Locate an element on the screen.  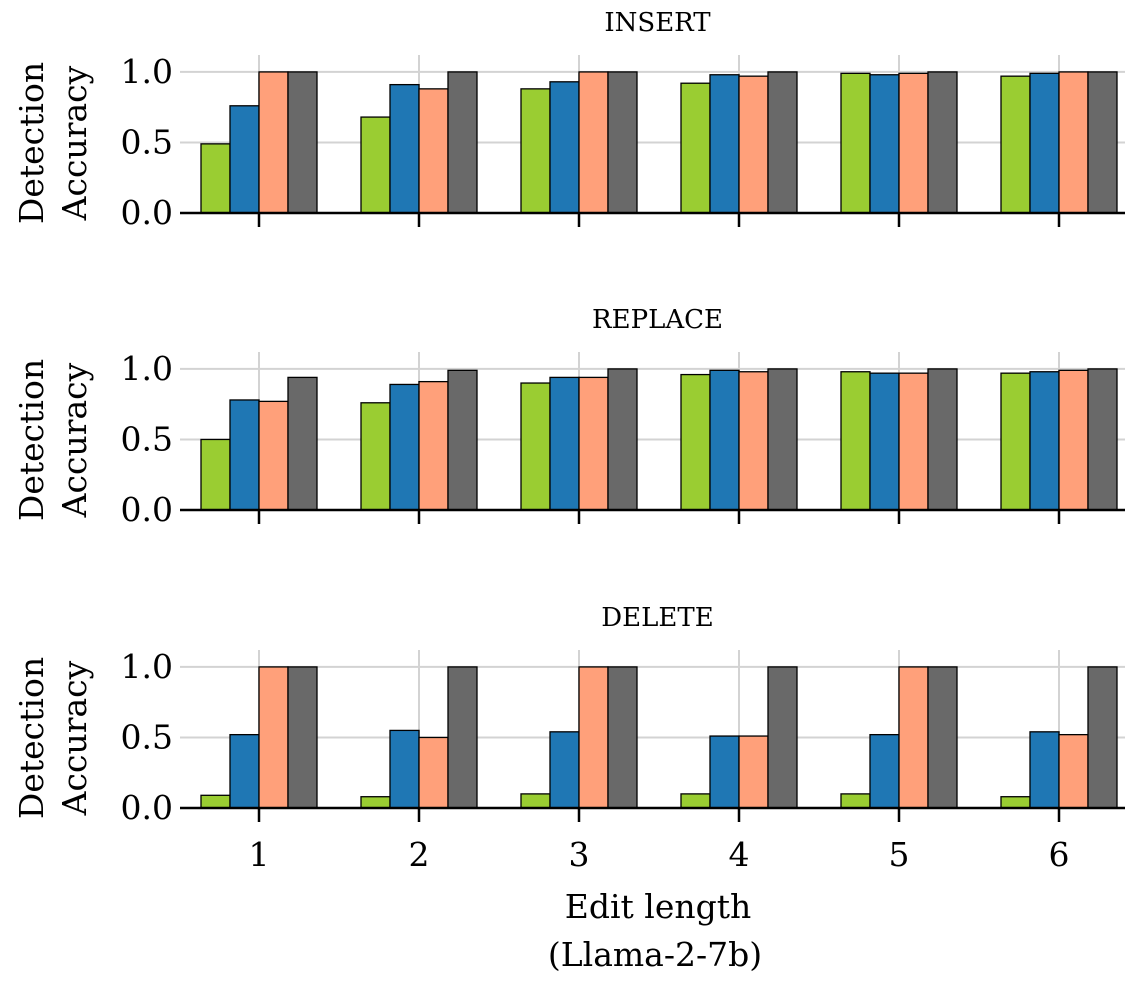
x-axis-label: Edit length is located at coordinates (658, 906).